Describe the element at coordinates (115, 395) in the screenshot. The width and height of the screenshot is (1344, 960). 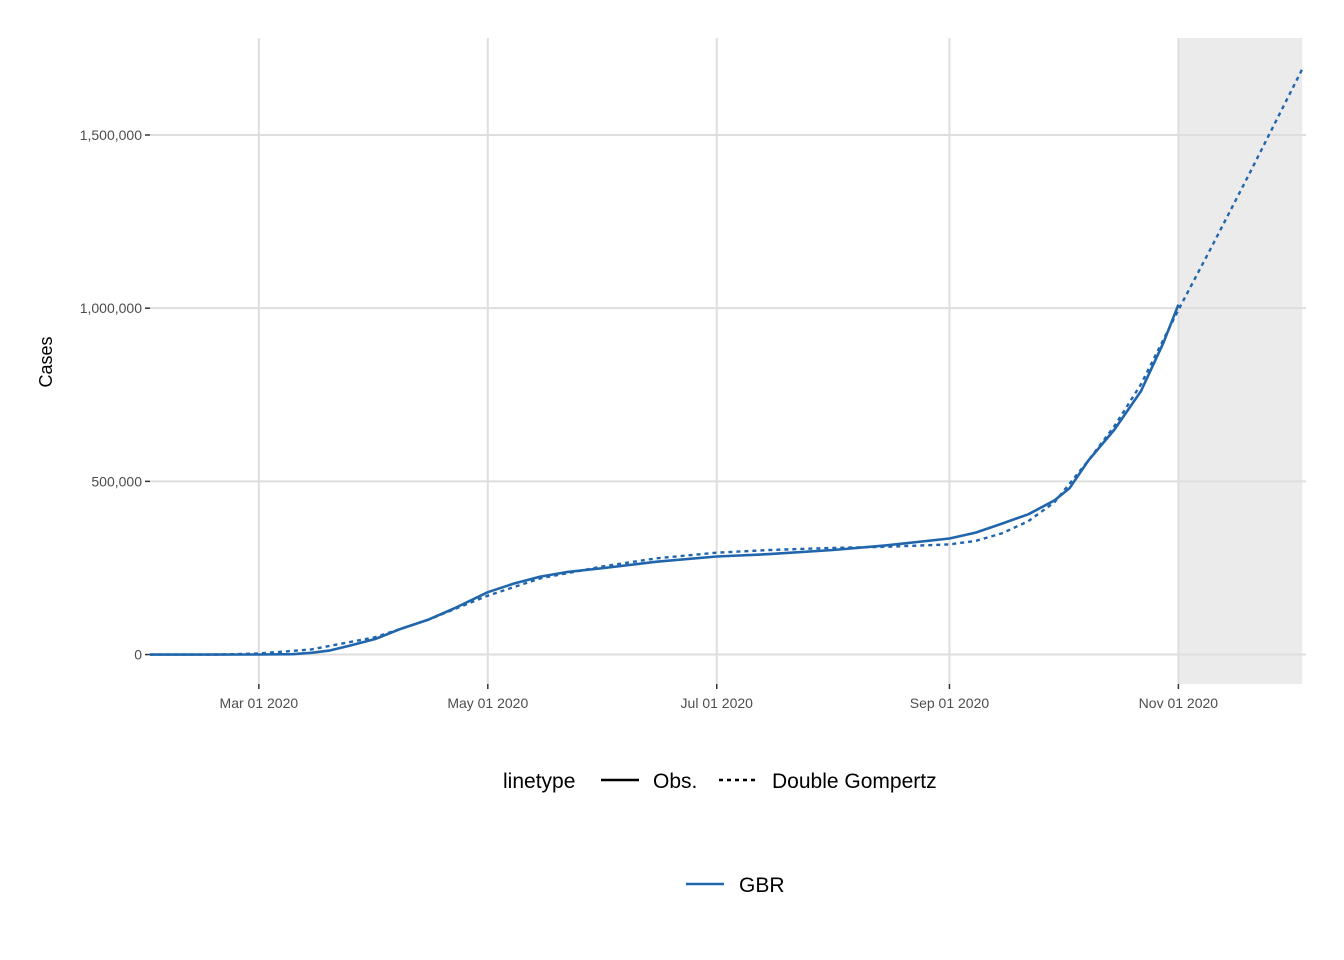
I see `y-axis: 0 500,000 1,000,000 1,500,000` at that location.